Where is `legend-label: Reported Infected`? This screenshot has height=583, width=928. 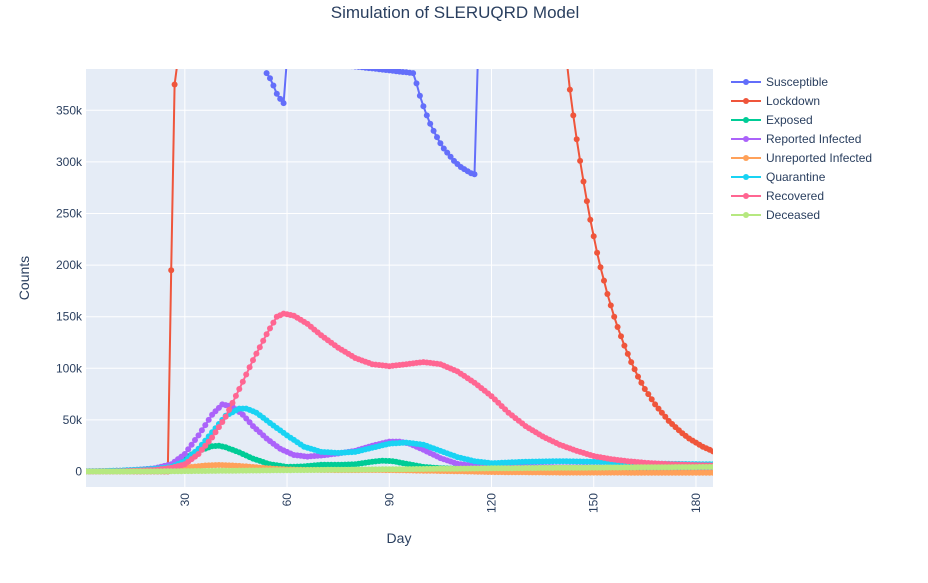
legend-label: Reported Infected is located at coordinates (813, 139).